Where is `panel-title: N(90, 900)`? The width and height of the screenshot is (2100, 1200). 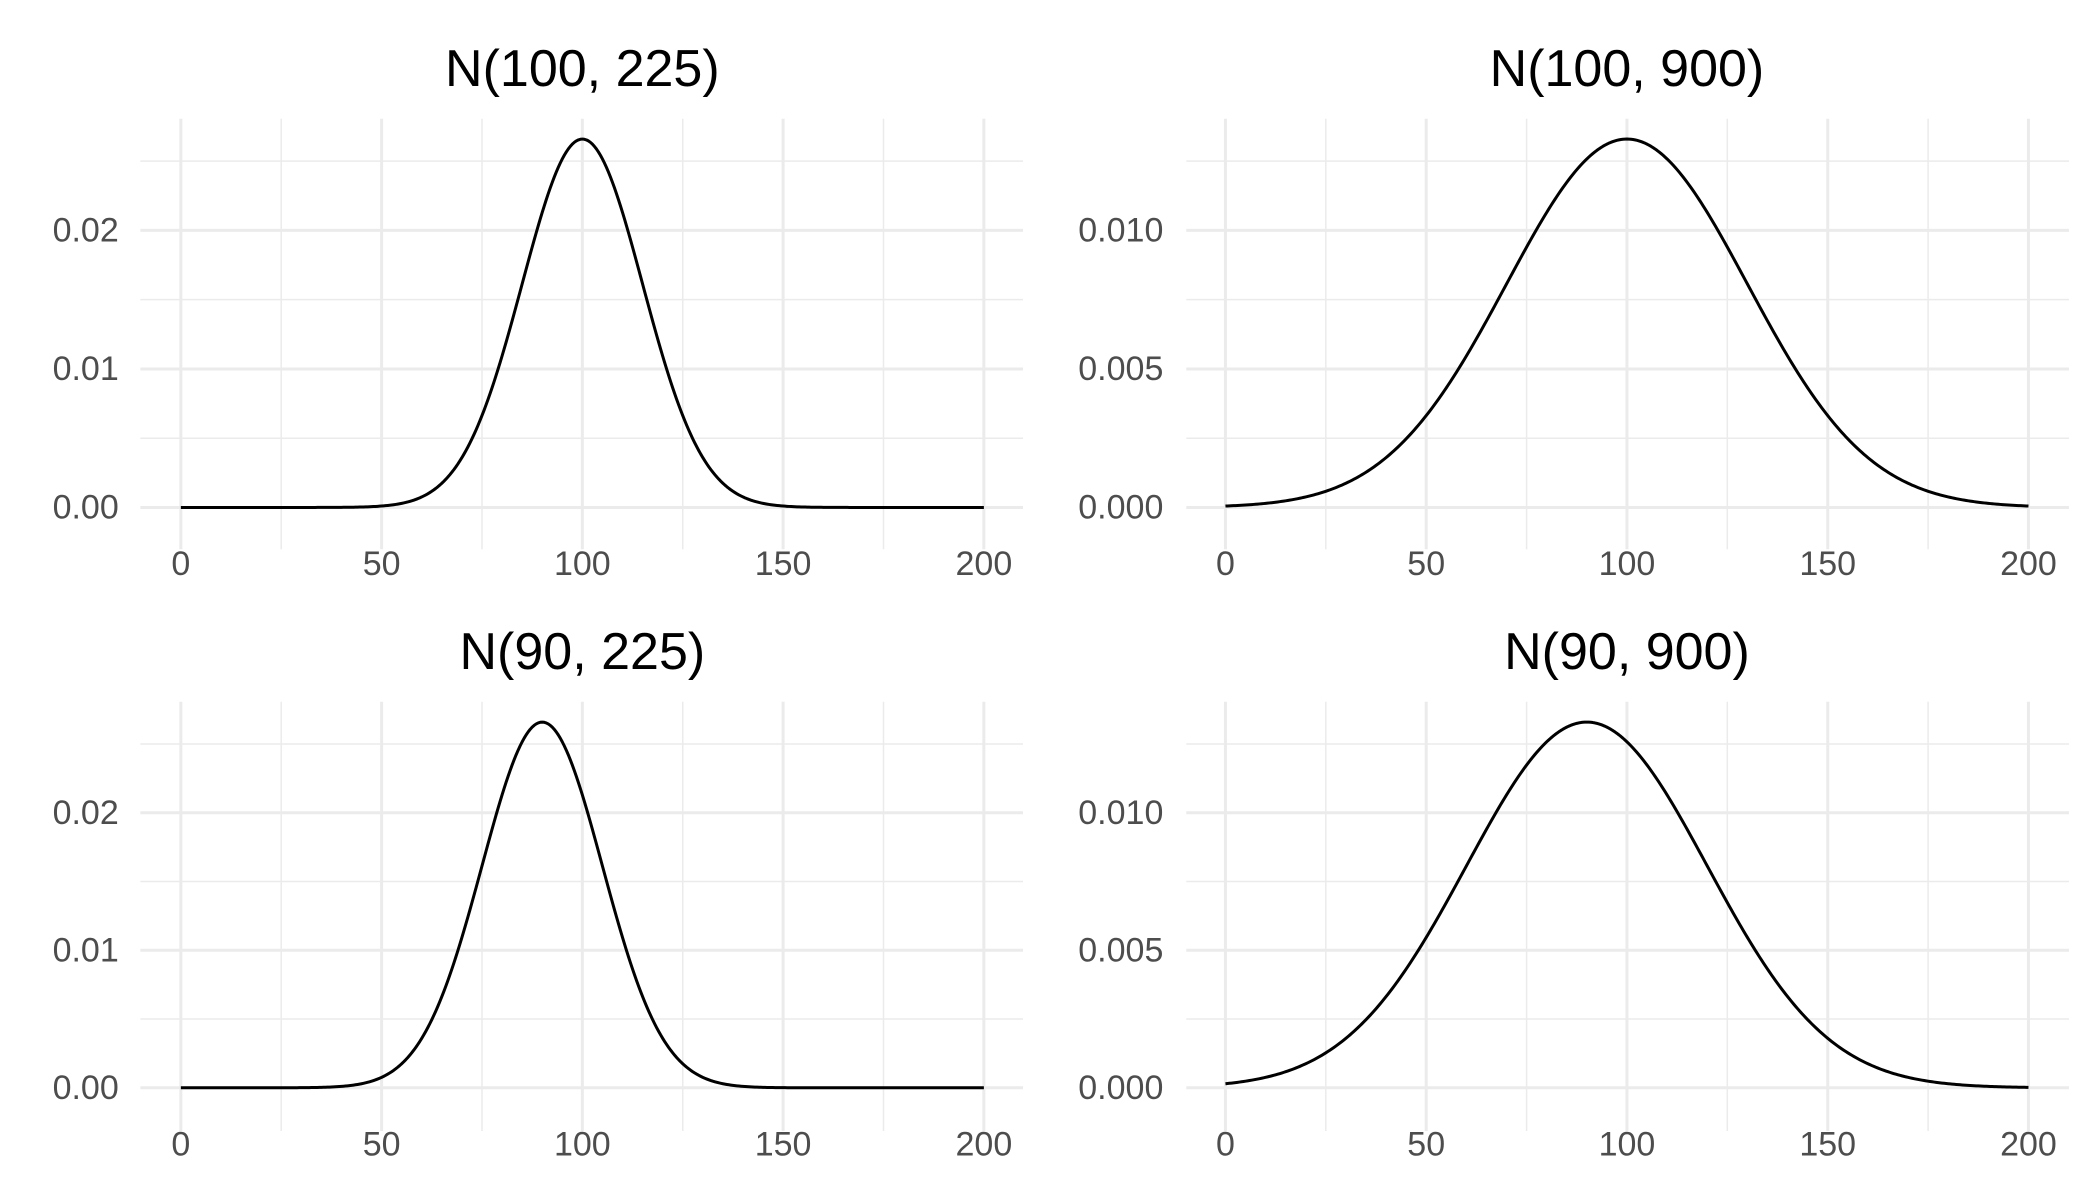 panel-title: N(90, 900) is located at coordinates (1627, 652).